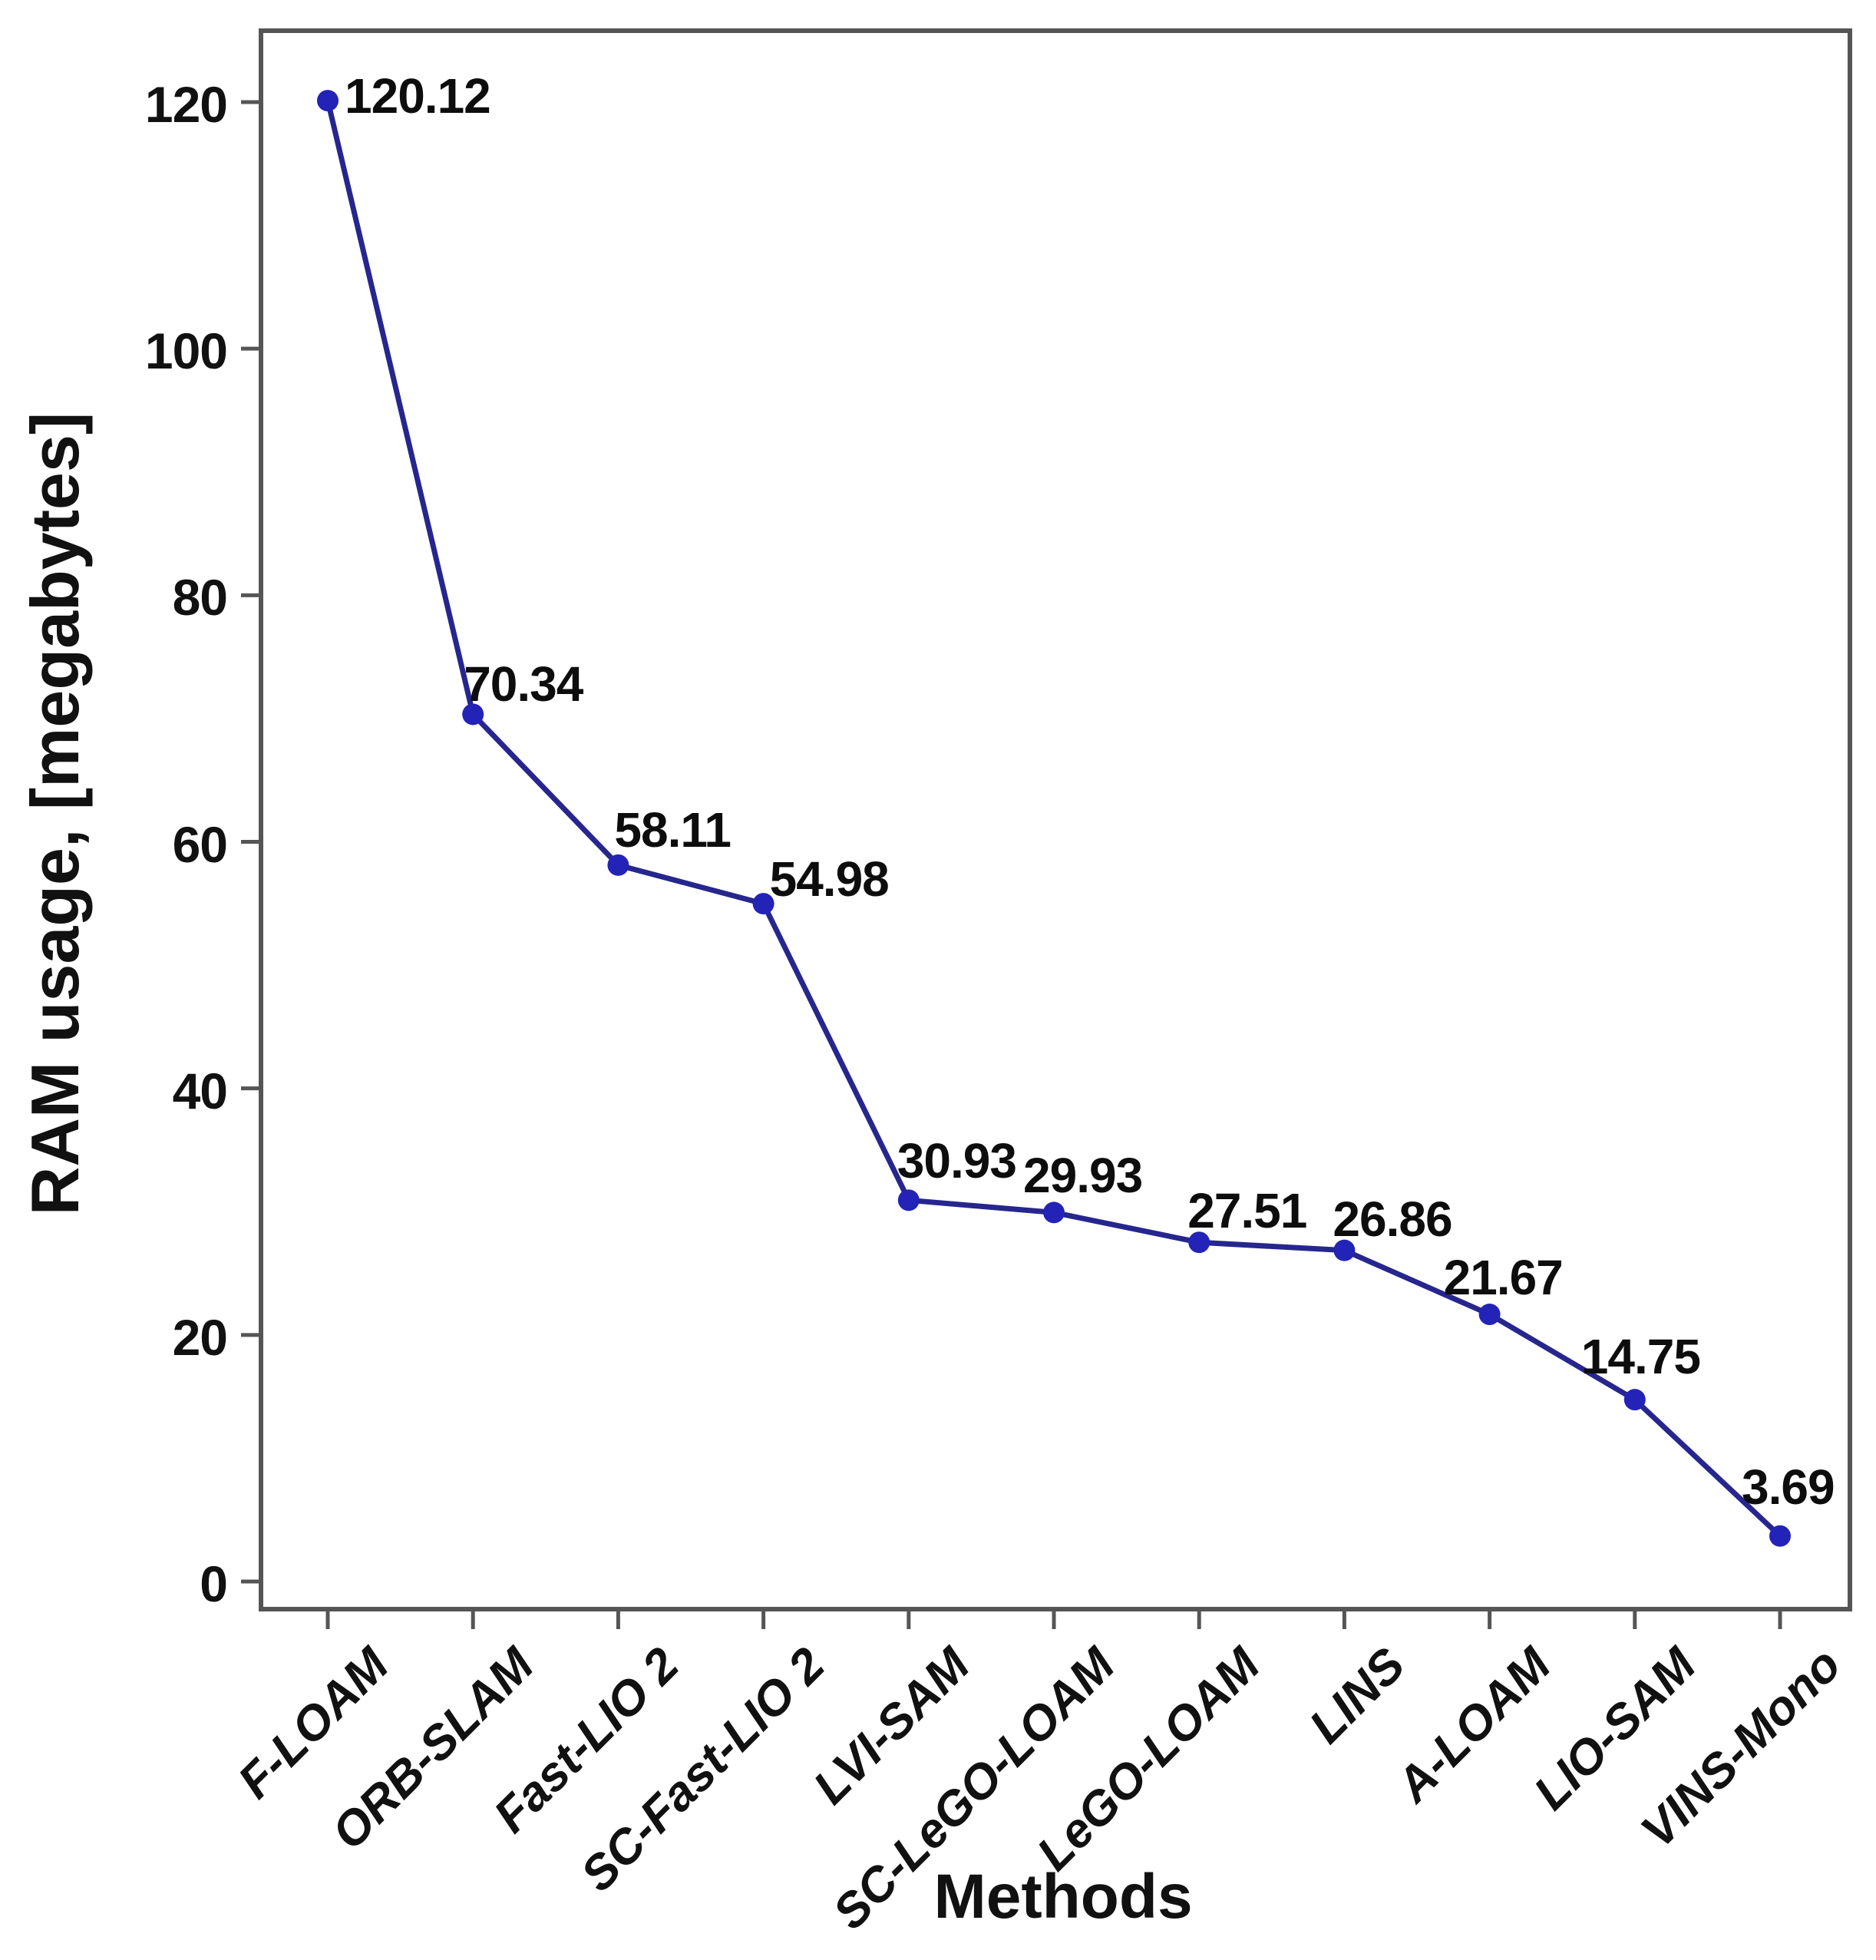 The height and width of the screenshot is (1960, 1876). Describe the element at coordinates (1083, 1176) in the screenshot. I see `data-point-label: 29.93` at that location.